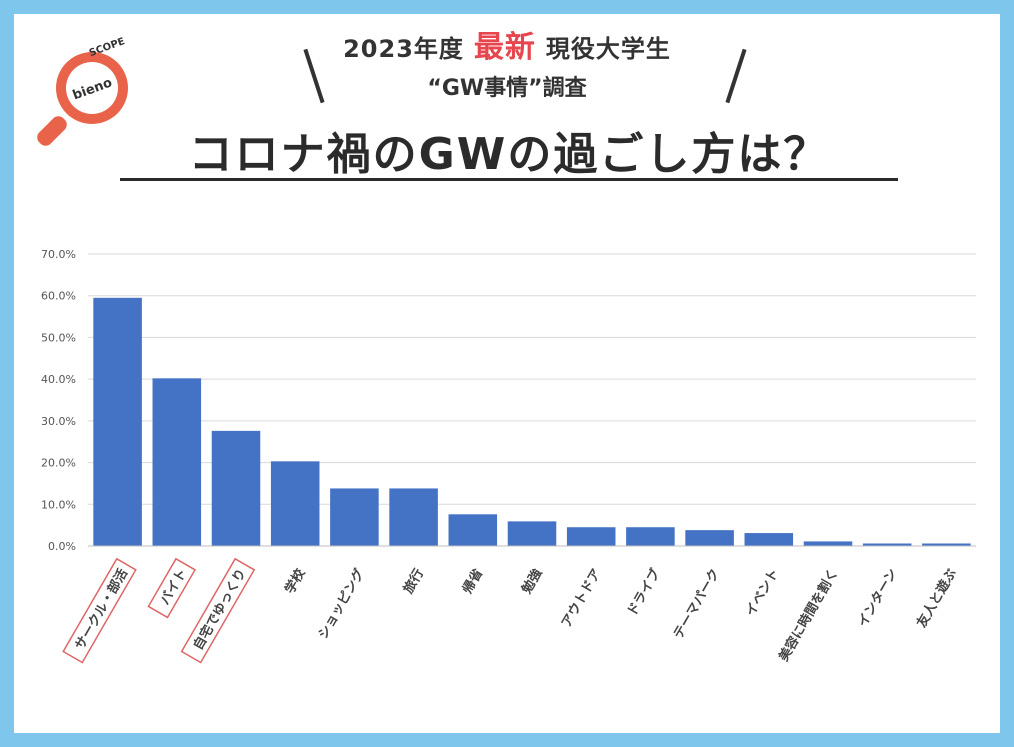 The width and height of the screenshot is (1014, 747). What do you see at coordinates (58, 504) in the screenshot?
I see `y-tick-label: 10.0%` at bounding box center [58, 504].